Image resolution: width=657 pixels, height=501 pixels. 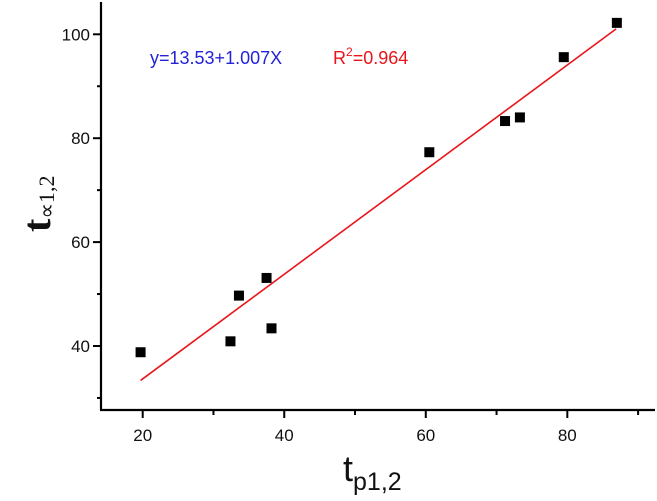 I want to click on x-tick-label: 20, so click(x=142, y=435).